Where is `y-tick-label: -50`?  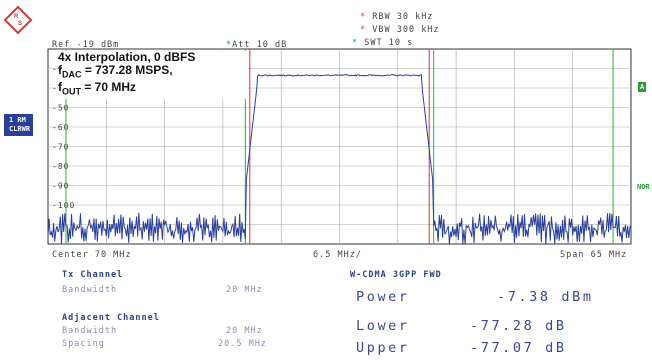
y-tick-label: -50 is located at coordinates (60, 108).